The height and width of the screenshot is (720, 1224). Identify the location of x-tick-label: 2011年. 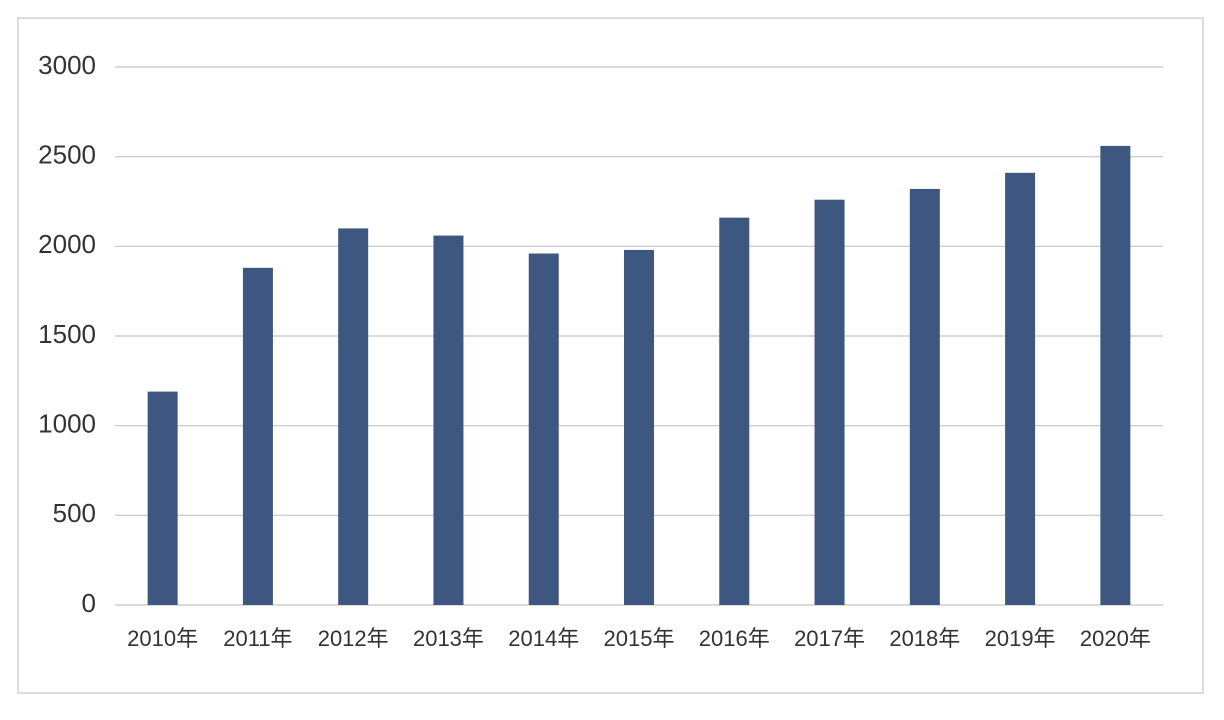
(257, 638).